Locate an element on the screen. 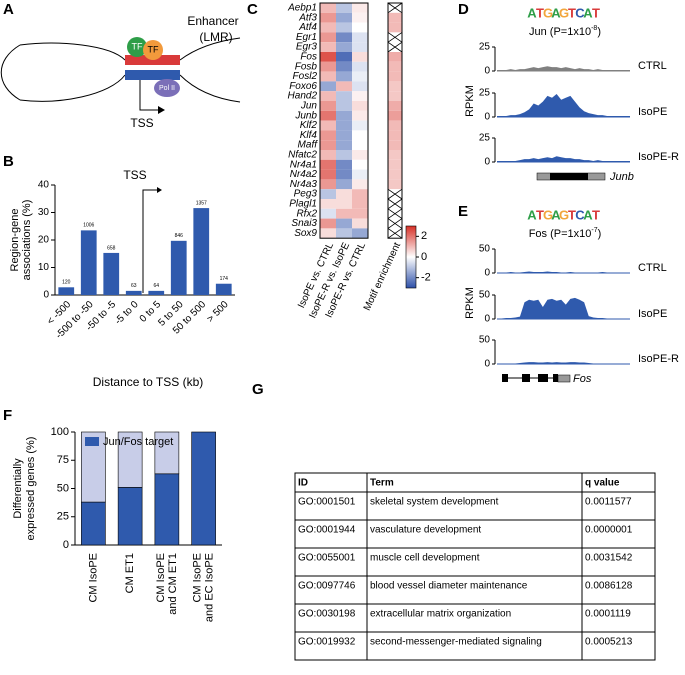  row-label: Nr4a2 is located at coordinates (304, 174).